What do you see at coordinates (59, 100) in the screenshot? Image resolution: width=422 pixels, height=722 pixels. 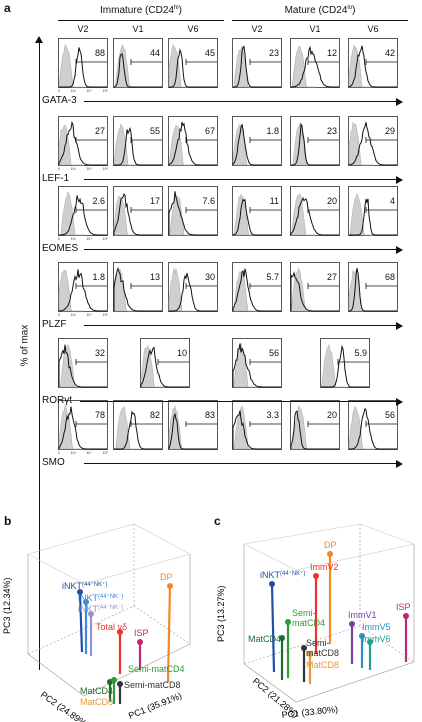 I see `marker-label: GATA-3` at bounding box center [59, 100].